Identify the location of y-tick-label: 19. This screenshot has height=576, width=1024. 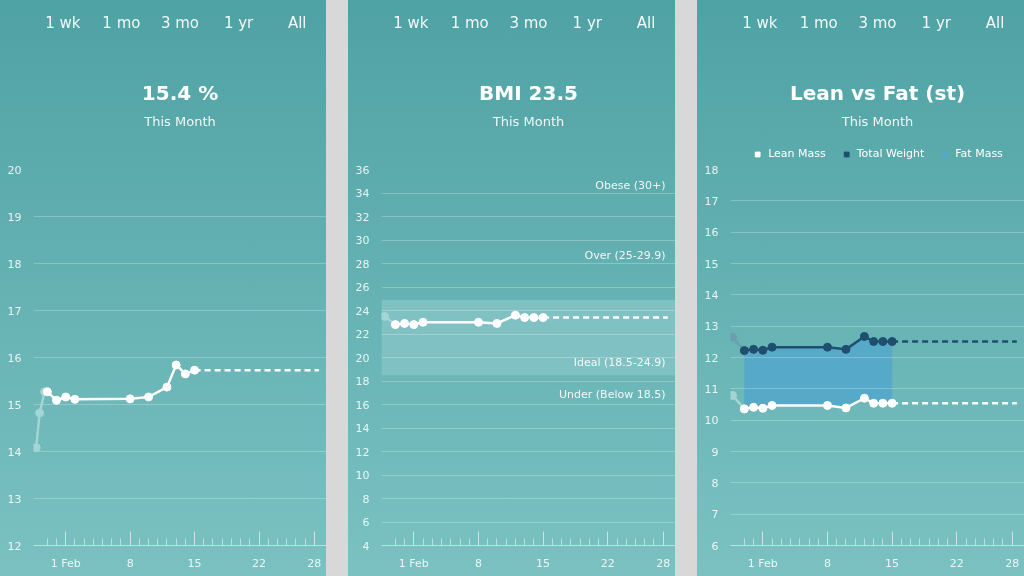
(14, 217).